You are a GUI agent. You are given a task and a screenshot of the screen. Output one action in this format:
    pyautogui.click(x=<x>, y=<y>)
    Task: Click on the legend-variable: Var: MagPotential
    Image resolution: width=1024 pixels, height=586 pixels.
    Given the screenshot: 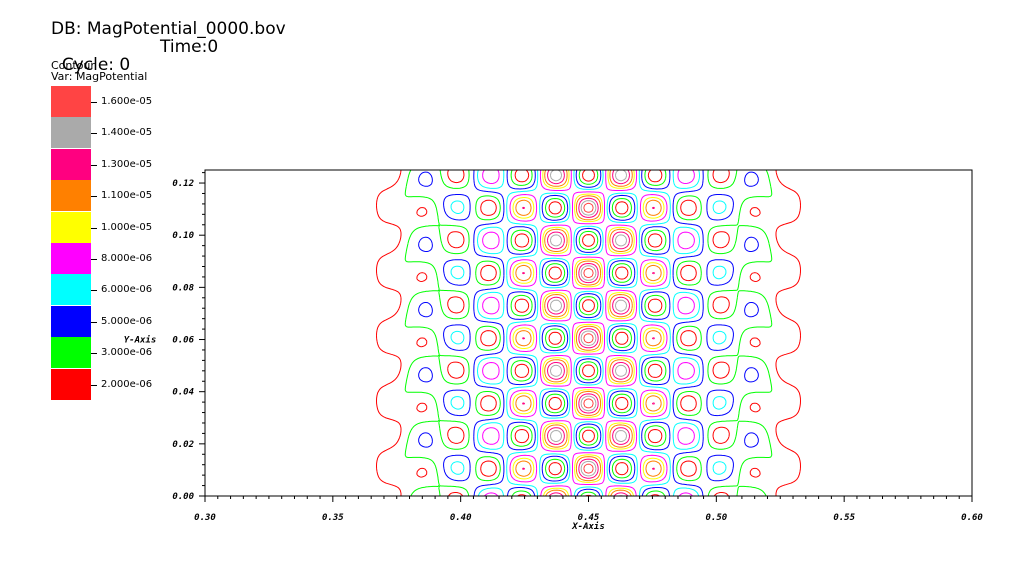 What is the action you would take?
    pyautogui.click(x=99, y=76)
    